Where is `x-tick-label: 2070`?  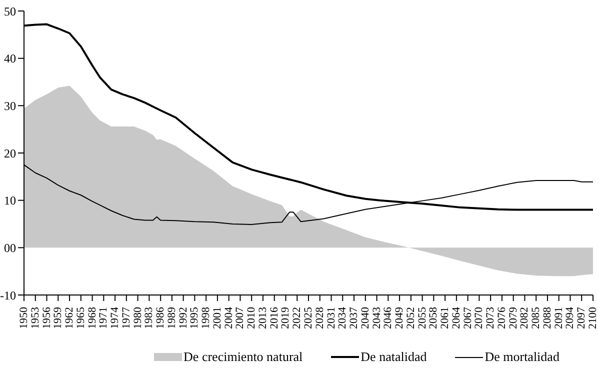
x-tick-label: 2070 is located at coordinates (479, 317).